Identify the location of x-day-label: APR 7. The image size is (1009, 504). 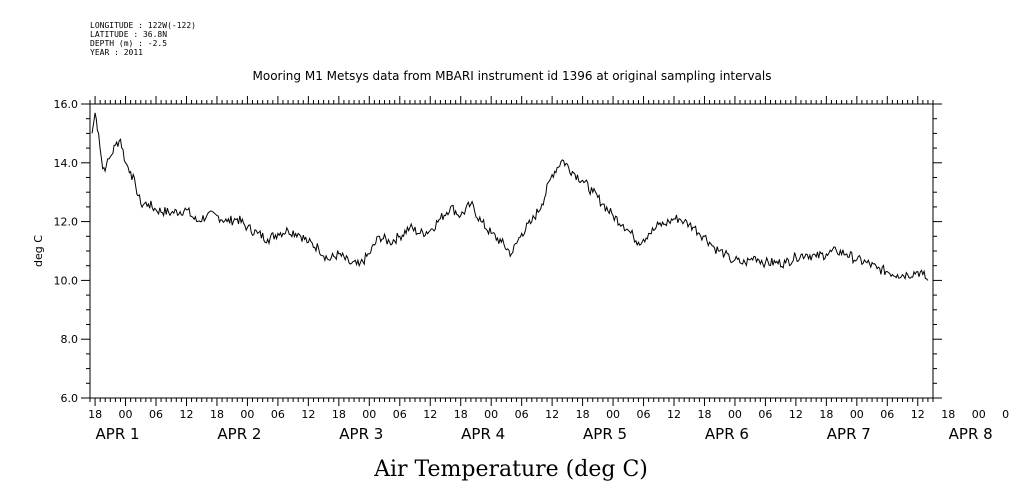
(849, 434).